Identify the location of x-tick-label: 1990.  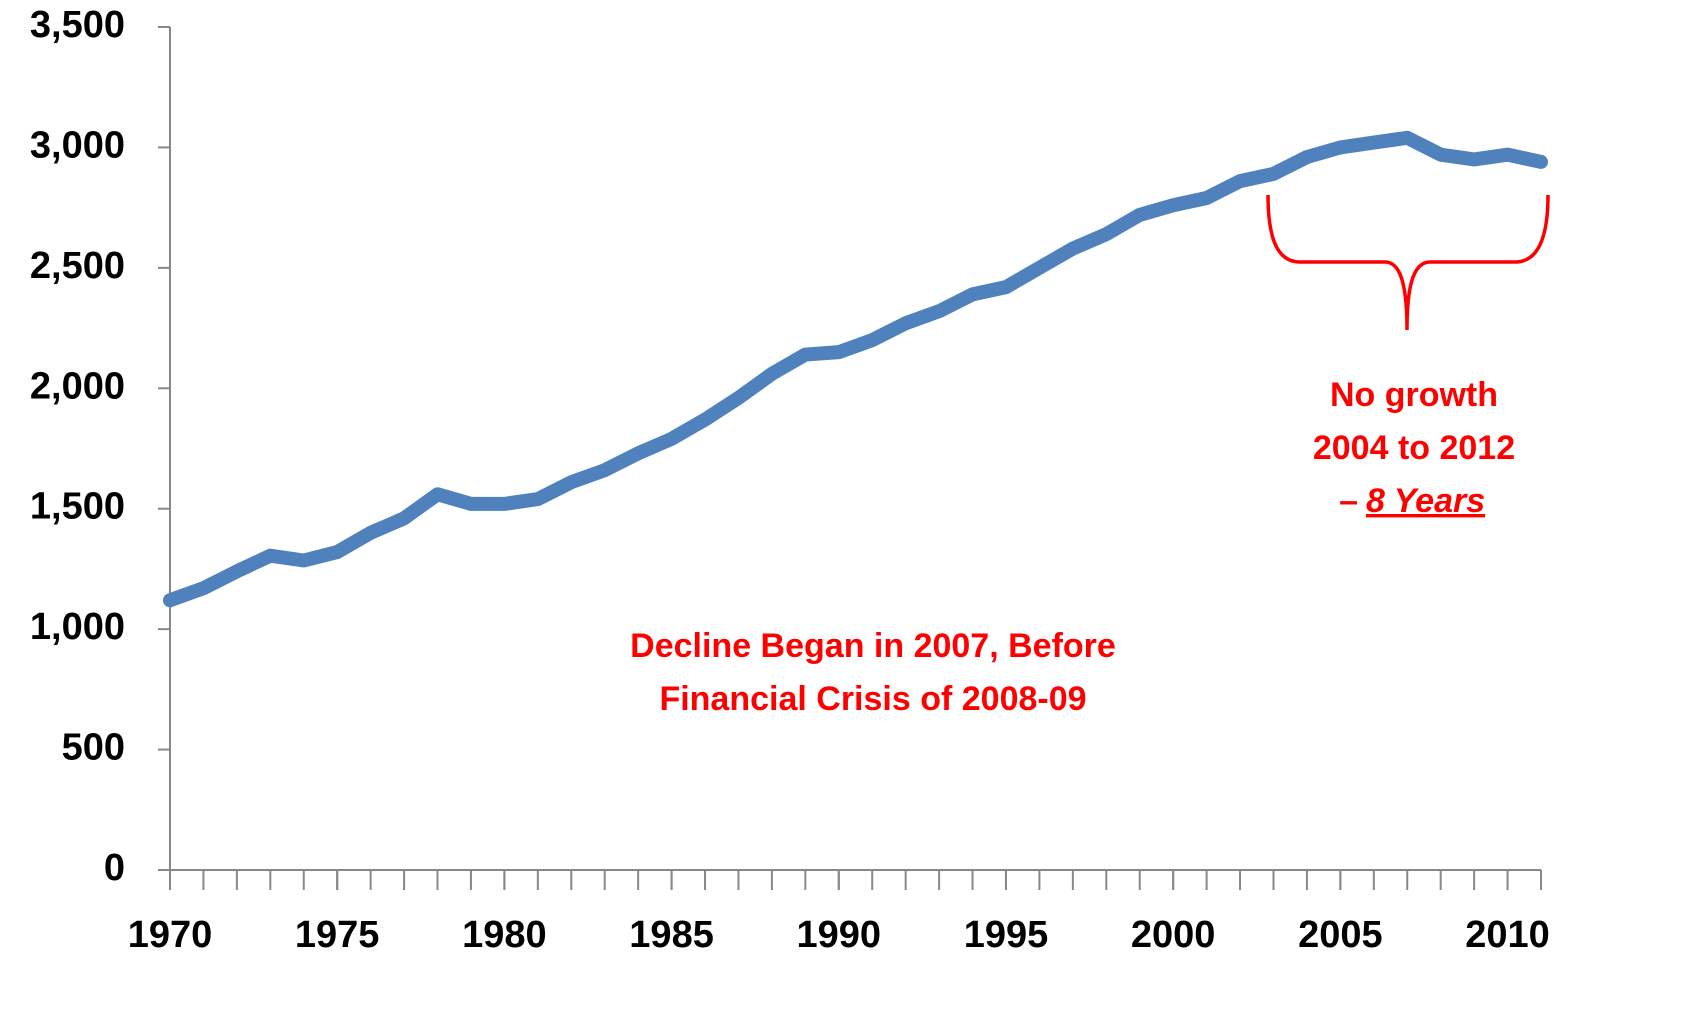
(839, 935).